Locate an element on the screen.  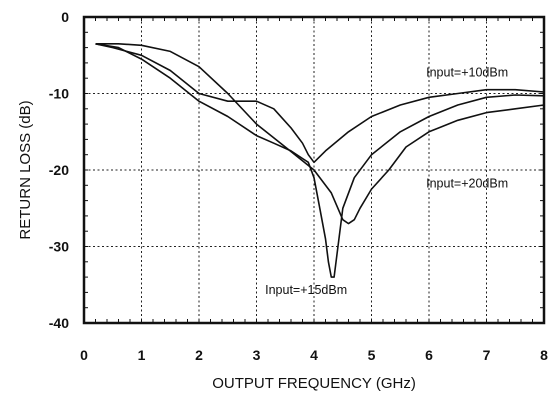
x-tick-label: 6 is located at coordinates (429, 355).